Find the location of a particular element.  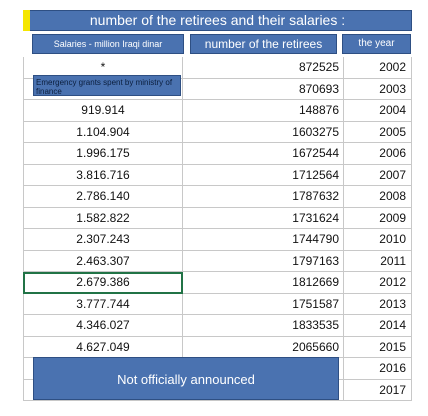

table-row: 2.679.386 1812669 2012 is located at coordinates (217, 283).